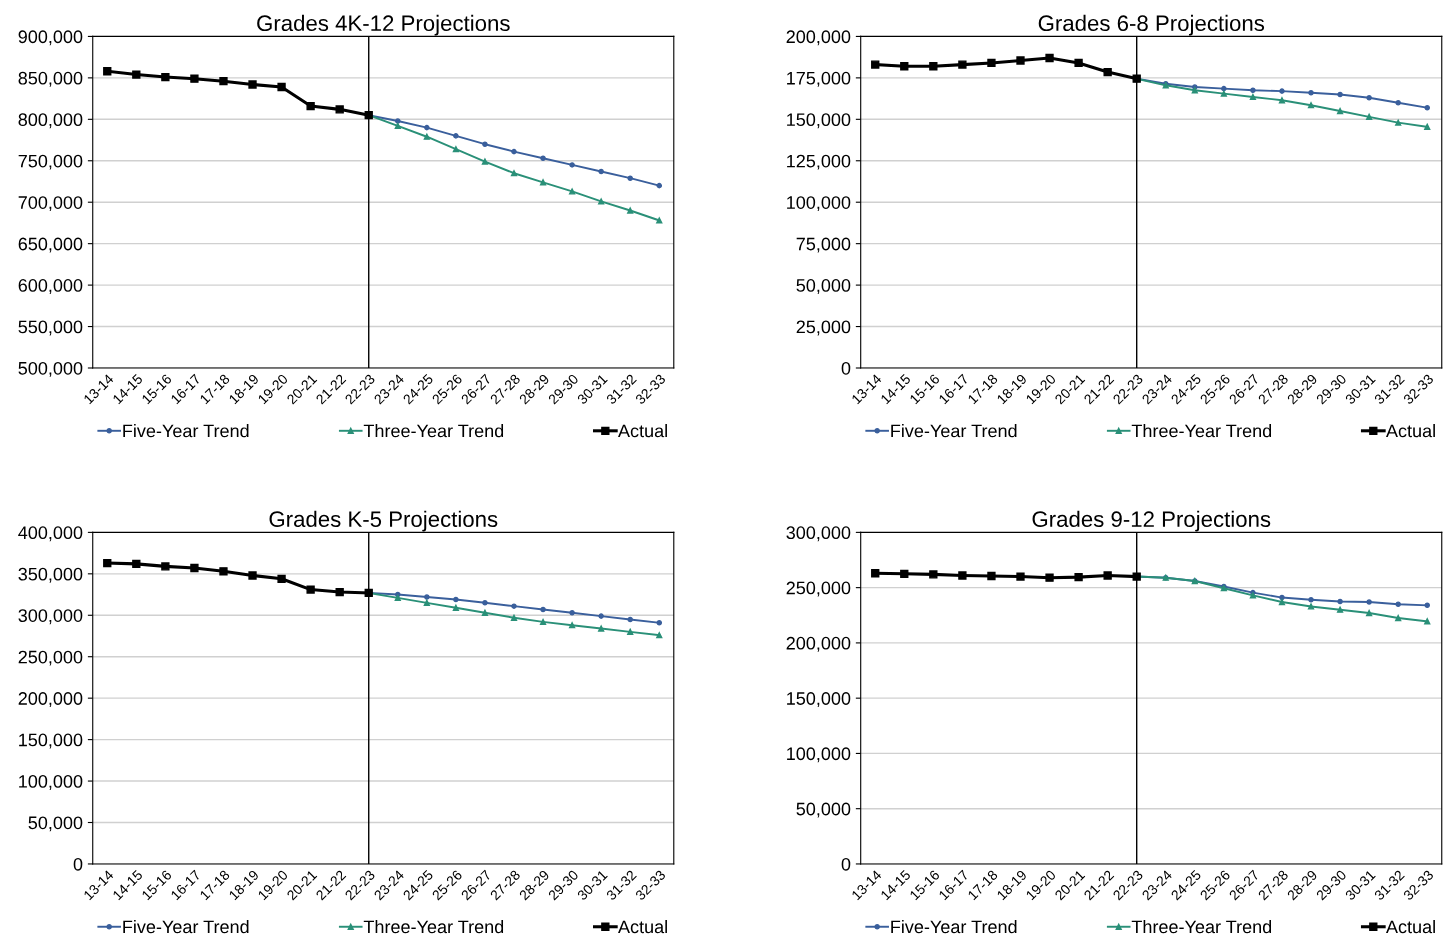 Image resolution: width=1449 pixels, height=934 pixels. I want to click on chart-title: Grades 4K-12 Projections, so click(383, 25).